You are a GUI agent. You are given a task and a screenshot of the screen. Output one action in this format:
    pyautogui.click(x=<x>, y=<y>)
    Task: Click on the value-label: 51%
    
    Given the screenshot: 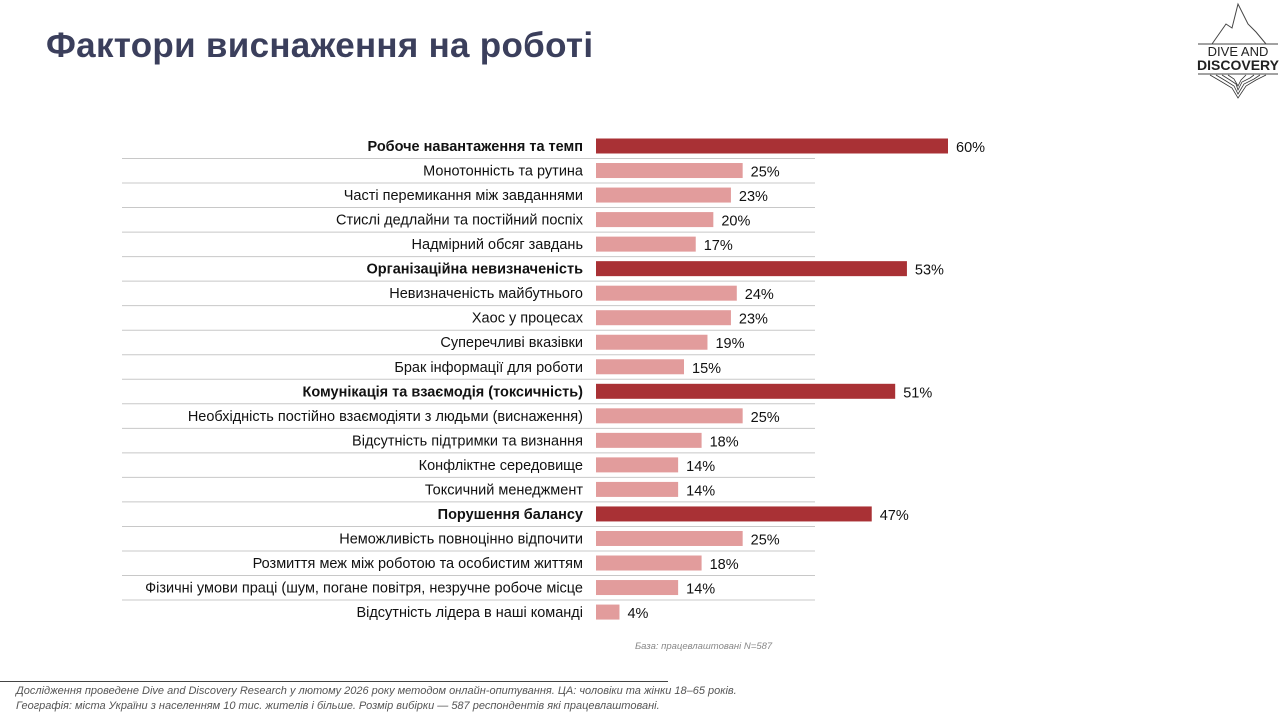 What is the action you would take?
    pyautogui.click(x=917, y=393)
    